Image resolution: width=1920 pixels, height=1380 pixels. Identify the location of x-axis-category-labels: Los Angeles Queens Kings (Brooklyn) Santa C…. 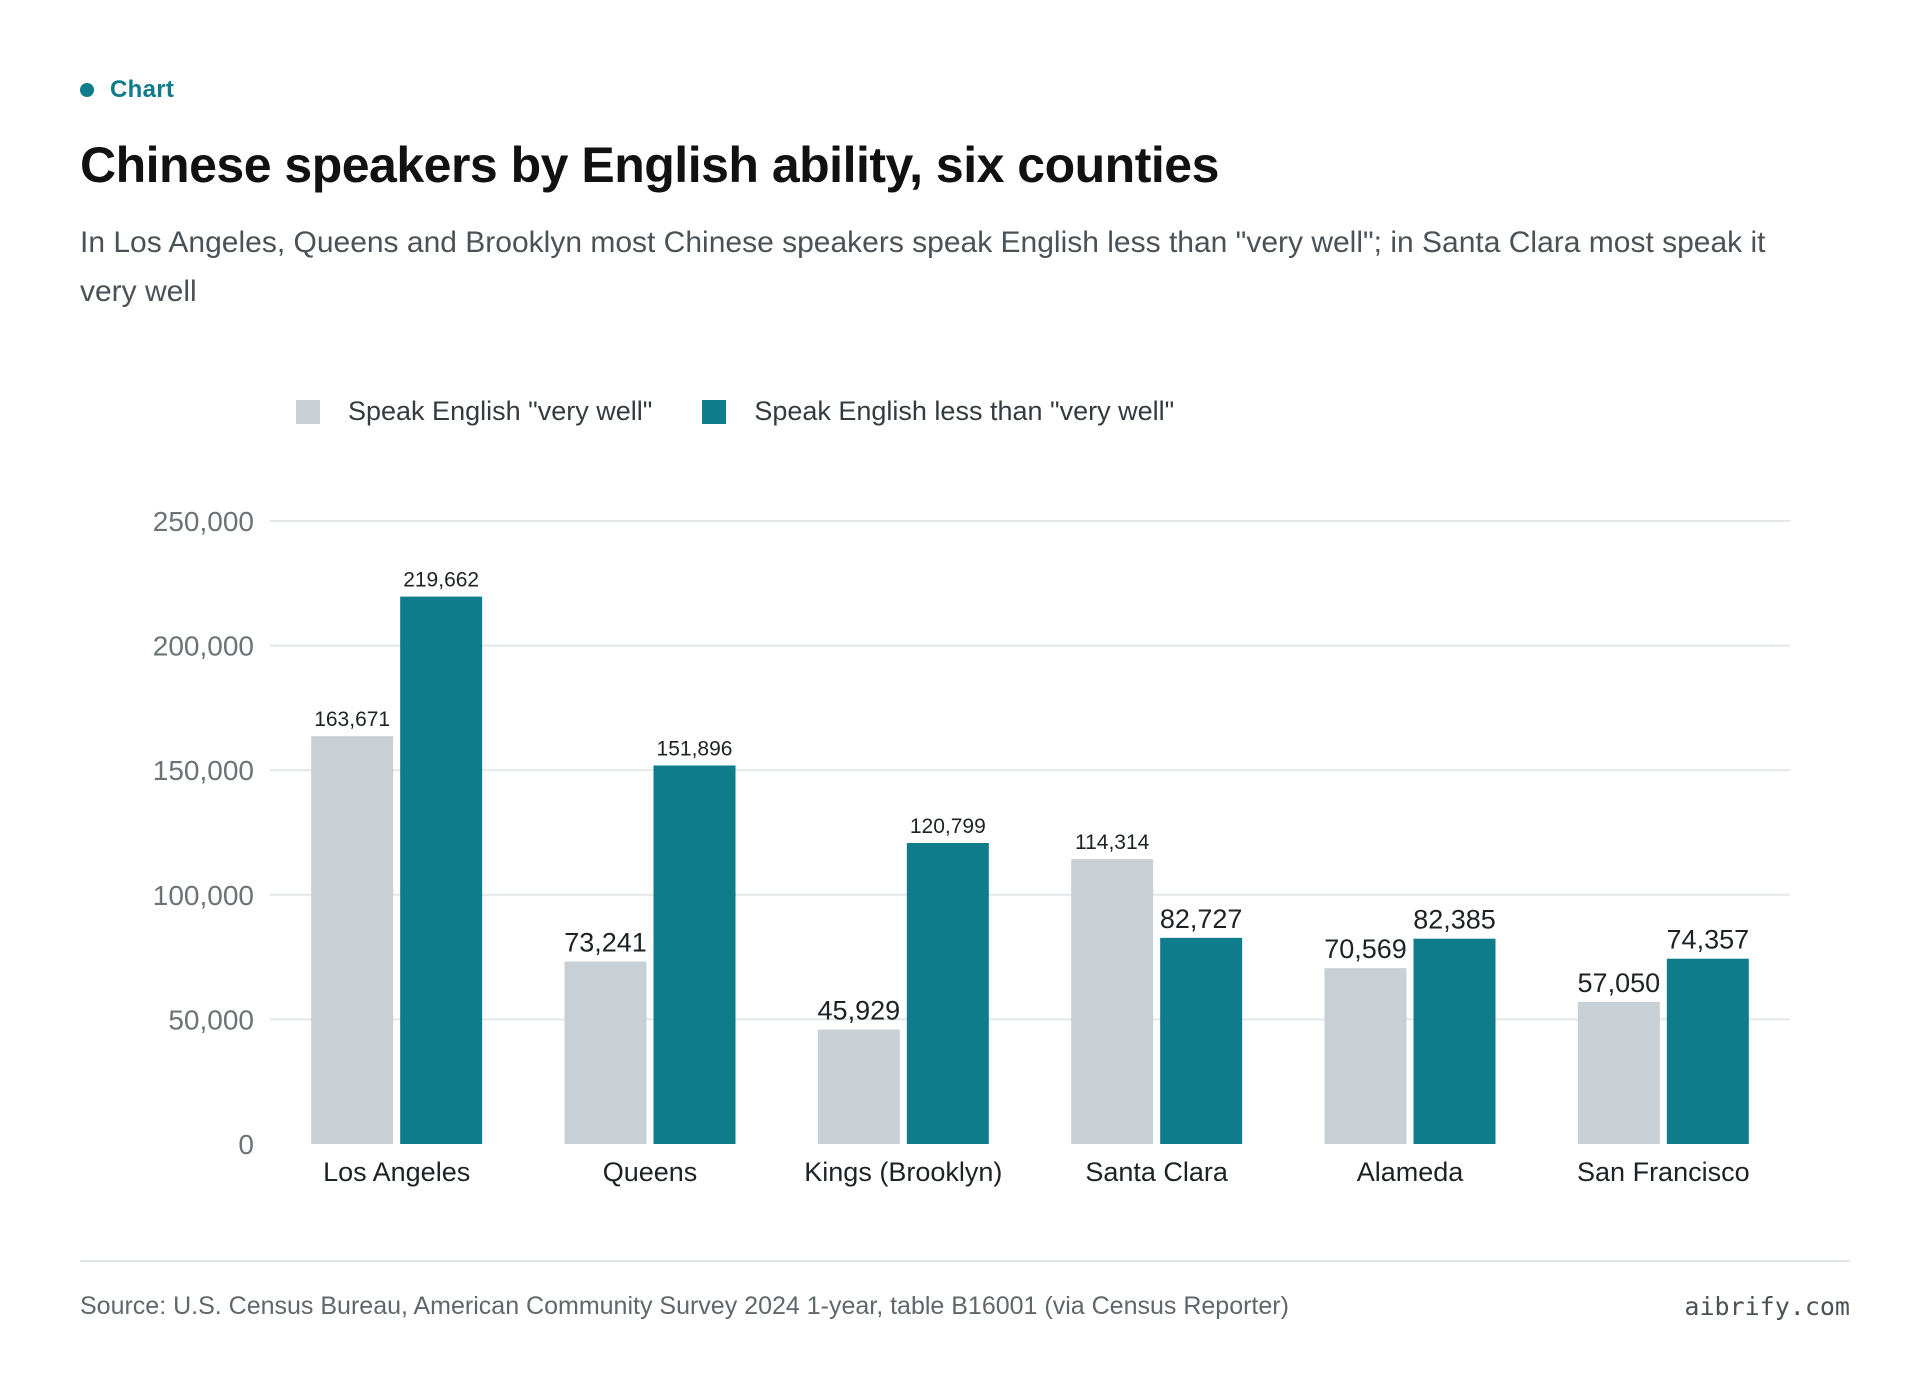
(1036, 1172).